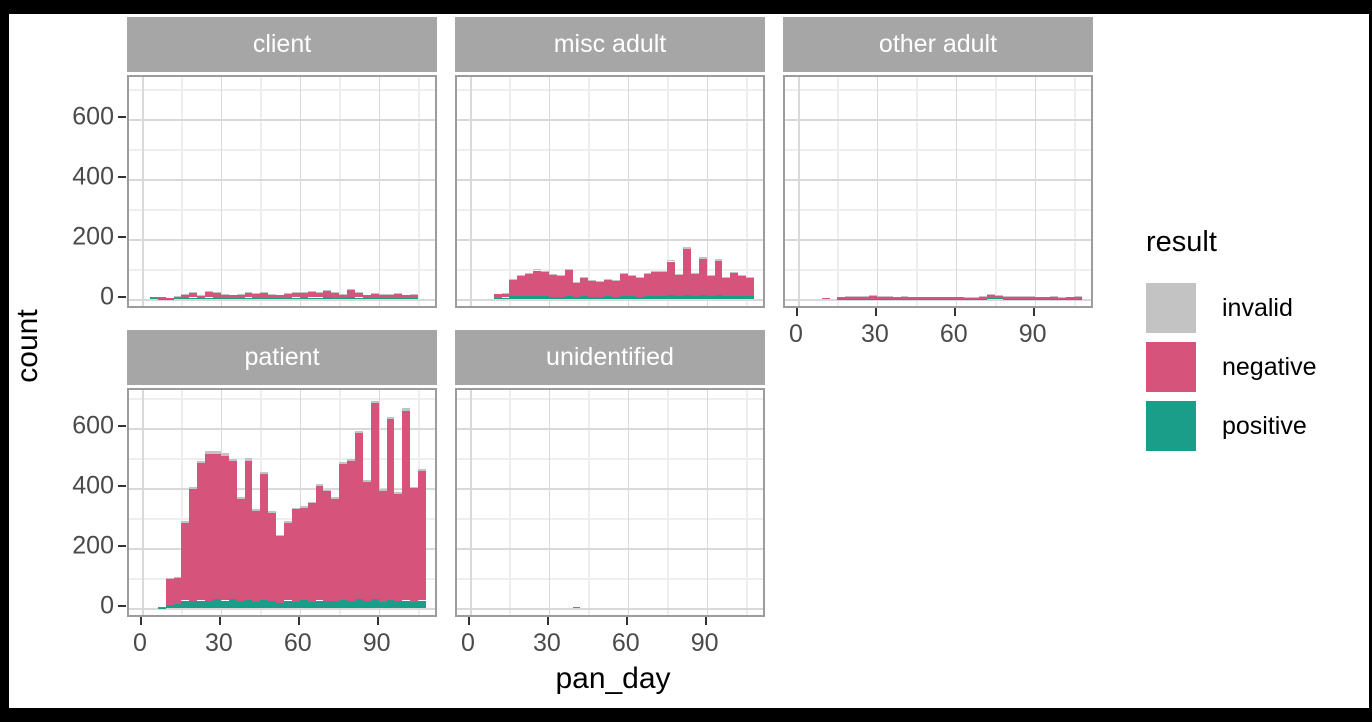 The image size is (1372, 722). Describe the element at coordinates (625, 643) in the screenshot. I see `x-tick-label: 60` at that location.